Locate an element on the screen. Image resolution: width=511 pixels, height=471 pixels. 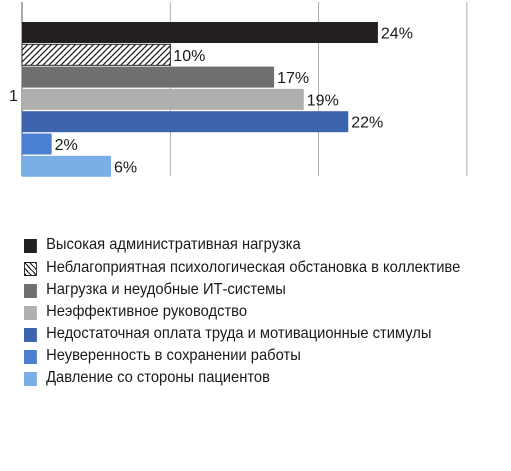
bar-value-label: 22% is located at coordinates (367, 123).